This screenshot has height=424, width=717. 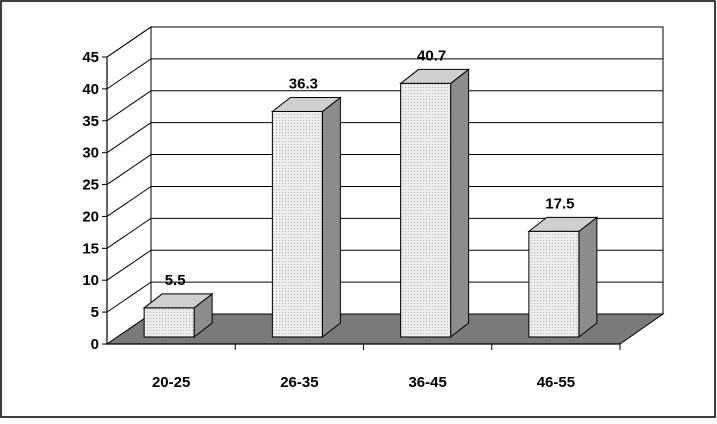 I want to click on data-label: 5.5, so click(x=175, y=280).